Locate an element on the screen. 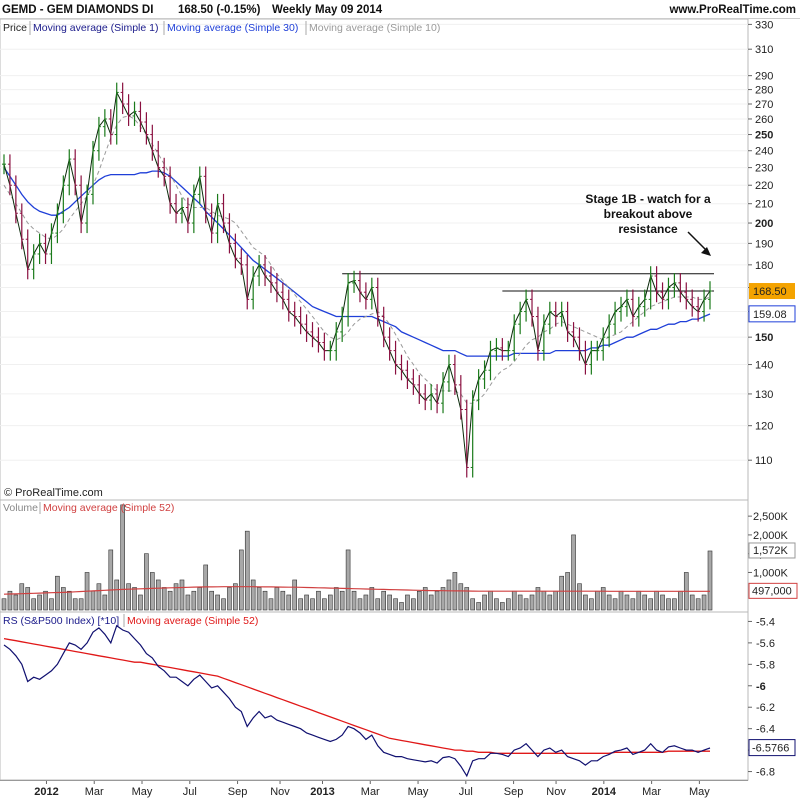 The height and width of the screenshot is (805, 800). x-tick-label: Nov is located at coordinates (280, 792).